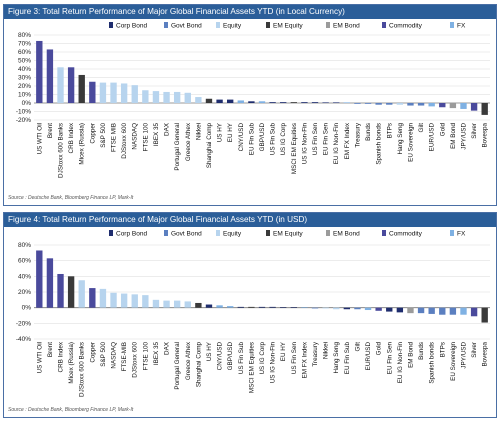  Describe the element at coordinates (131, 26) in the screenshot. I see `legend-label: Corp Bond` at that location.